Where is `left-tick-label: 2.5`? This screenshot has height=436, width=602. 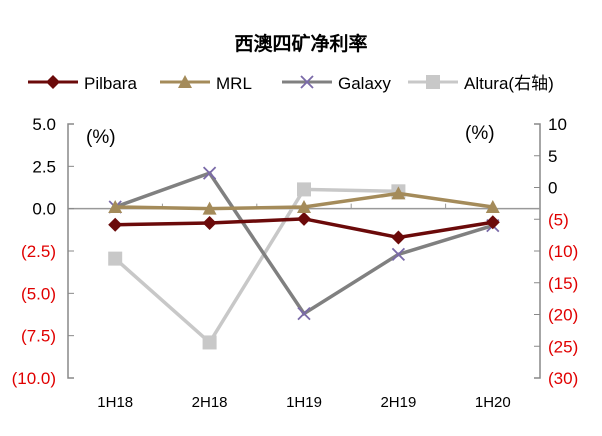 left-tick-label: 2.5 is located at coordinates (44, 166).